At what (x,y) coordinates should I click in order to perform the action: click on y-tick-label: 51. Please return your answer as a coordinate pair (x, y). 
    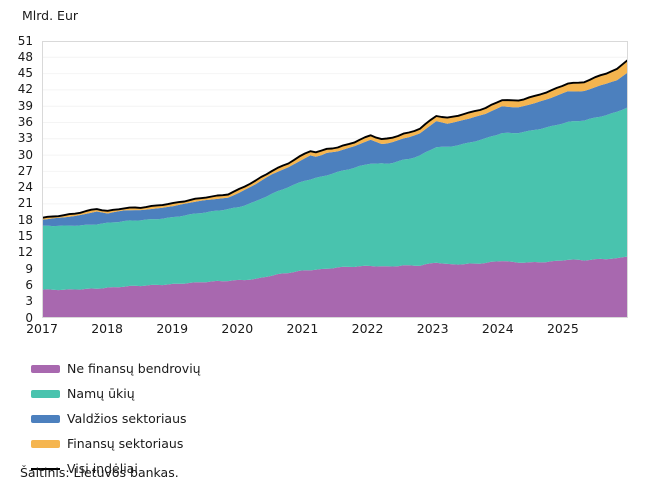
    Looking at the image, I should click on (25, 40).